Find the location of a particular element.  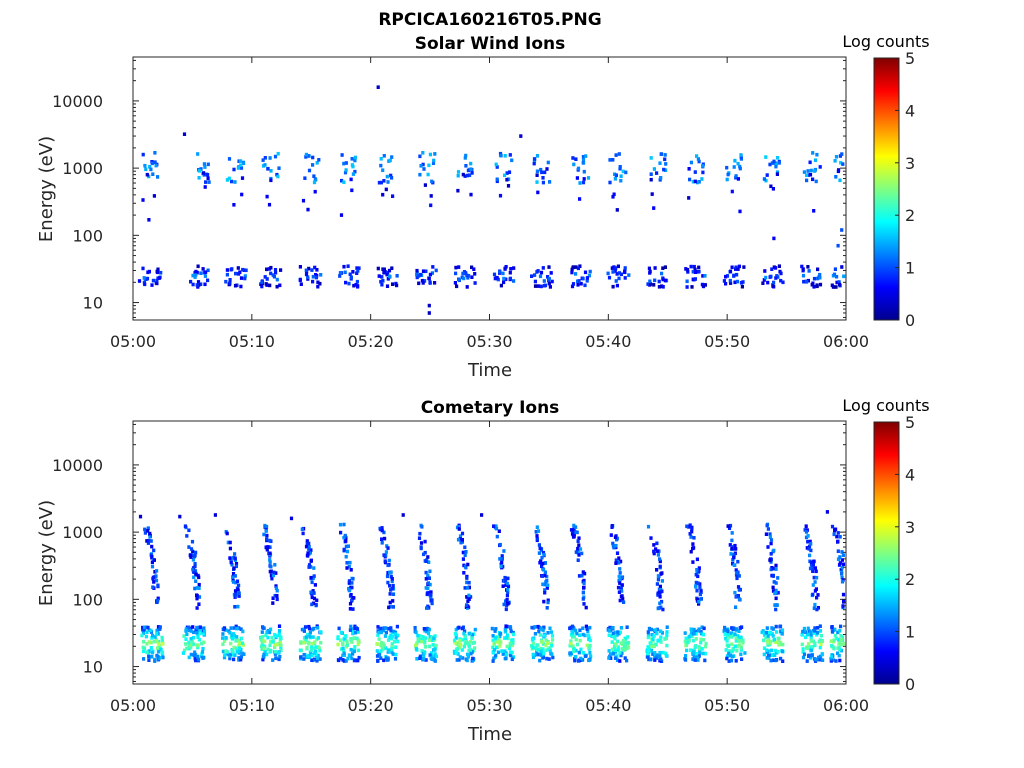

cometary-y-label: Energy (eV) is located at coordinates (46, 553).